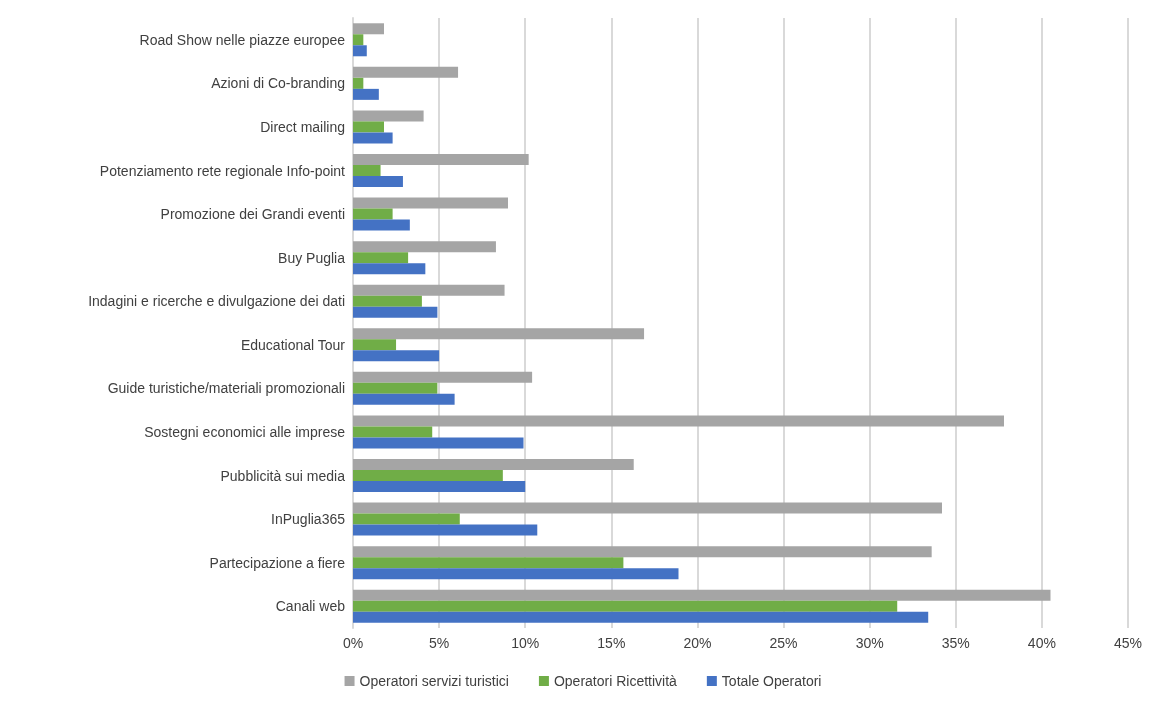 This screenshot has width=1166, height=709. Describe the element at coordinates (302, 126) in the screenshot. I see `y-tick-label: Direct mailing` at that location.